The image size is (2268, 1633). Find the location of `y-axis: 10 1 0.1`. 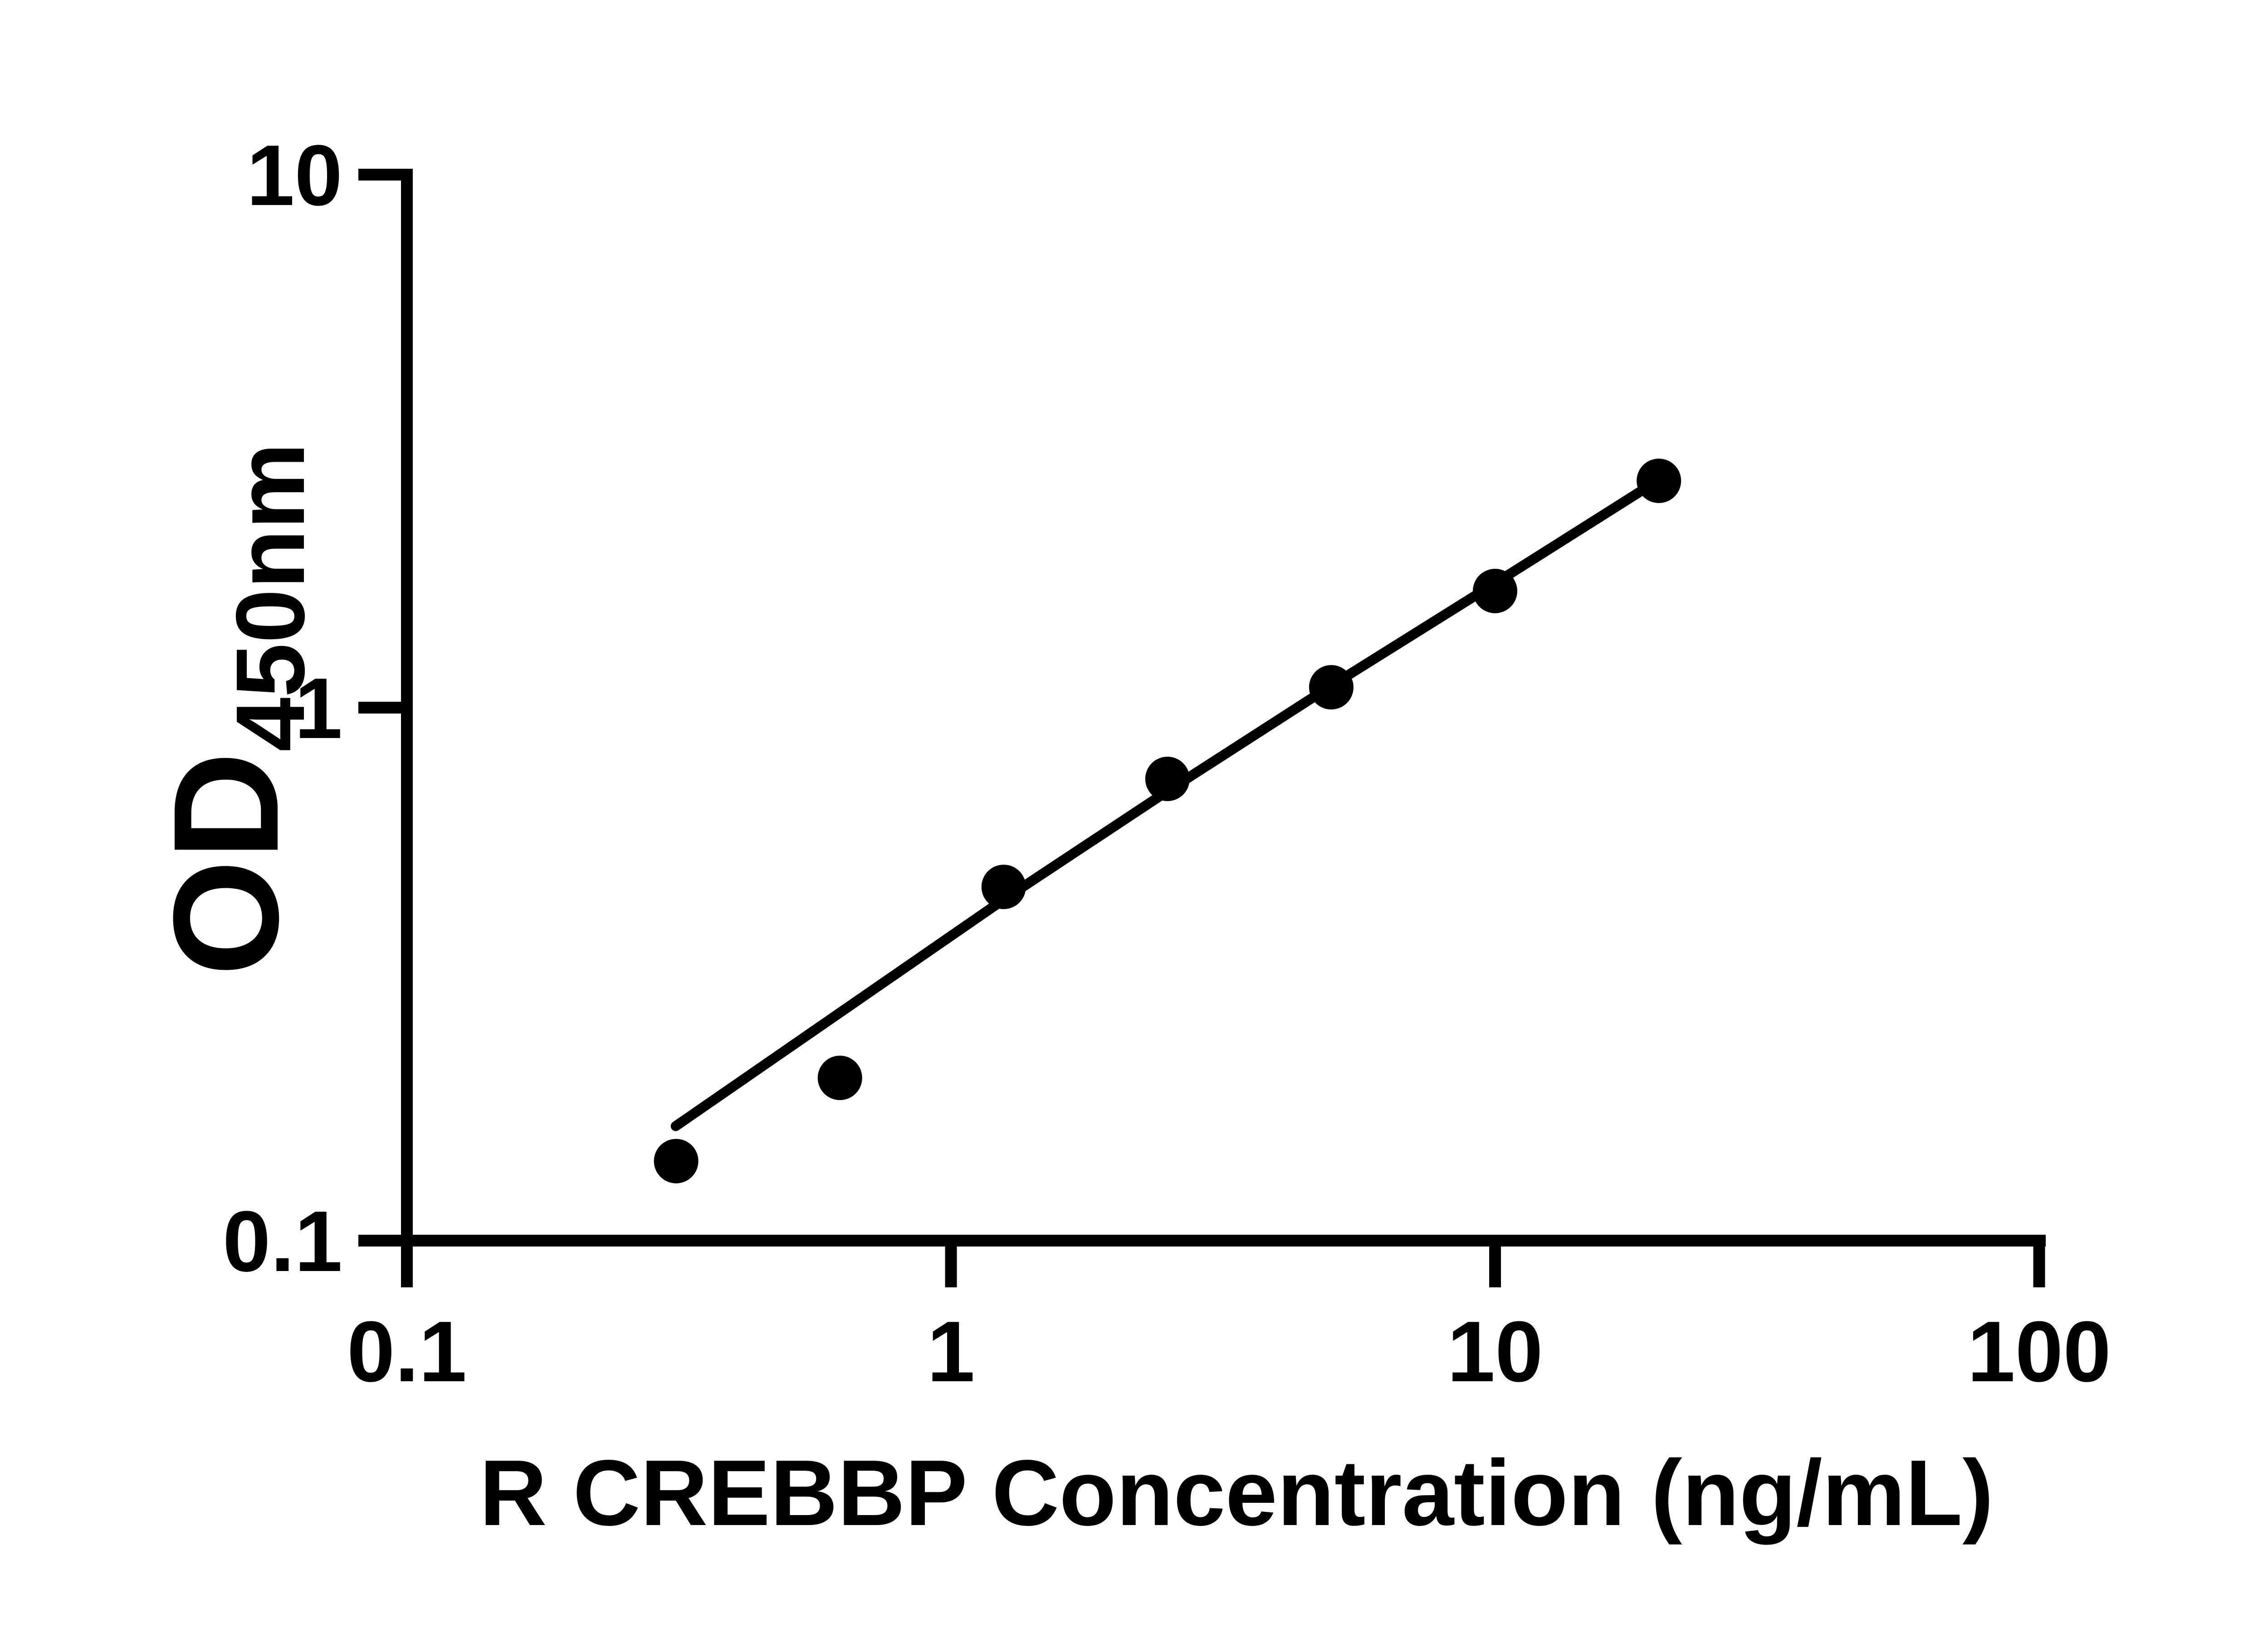

y-axis: 10 1 0.1 is located at coordinates (318, 708).